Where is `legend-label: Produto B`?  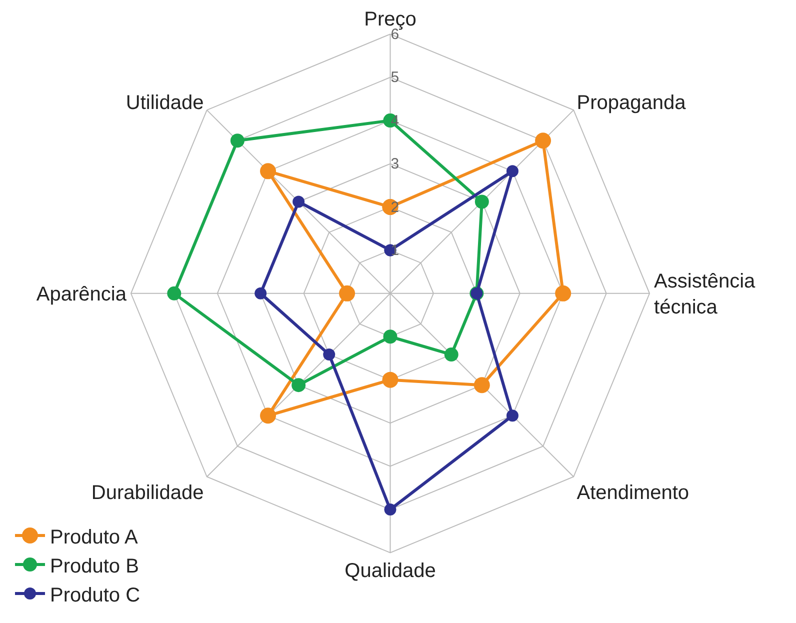 legend-label: Produto B is located at coordinates (94, 566).